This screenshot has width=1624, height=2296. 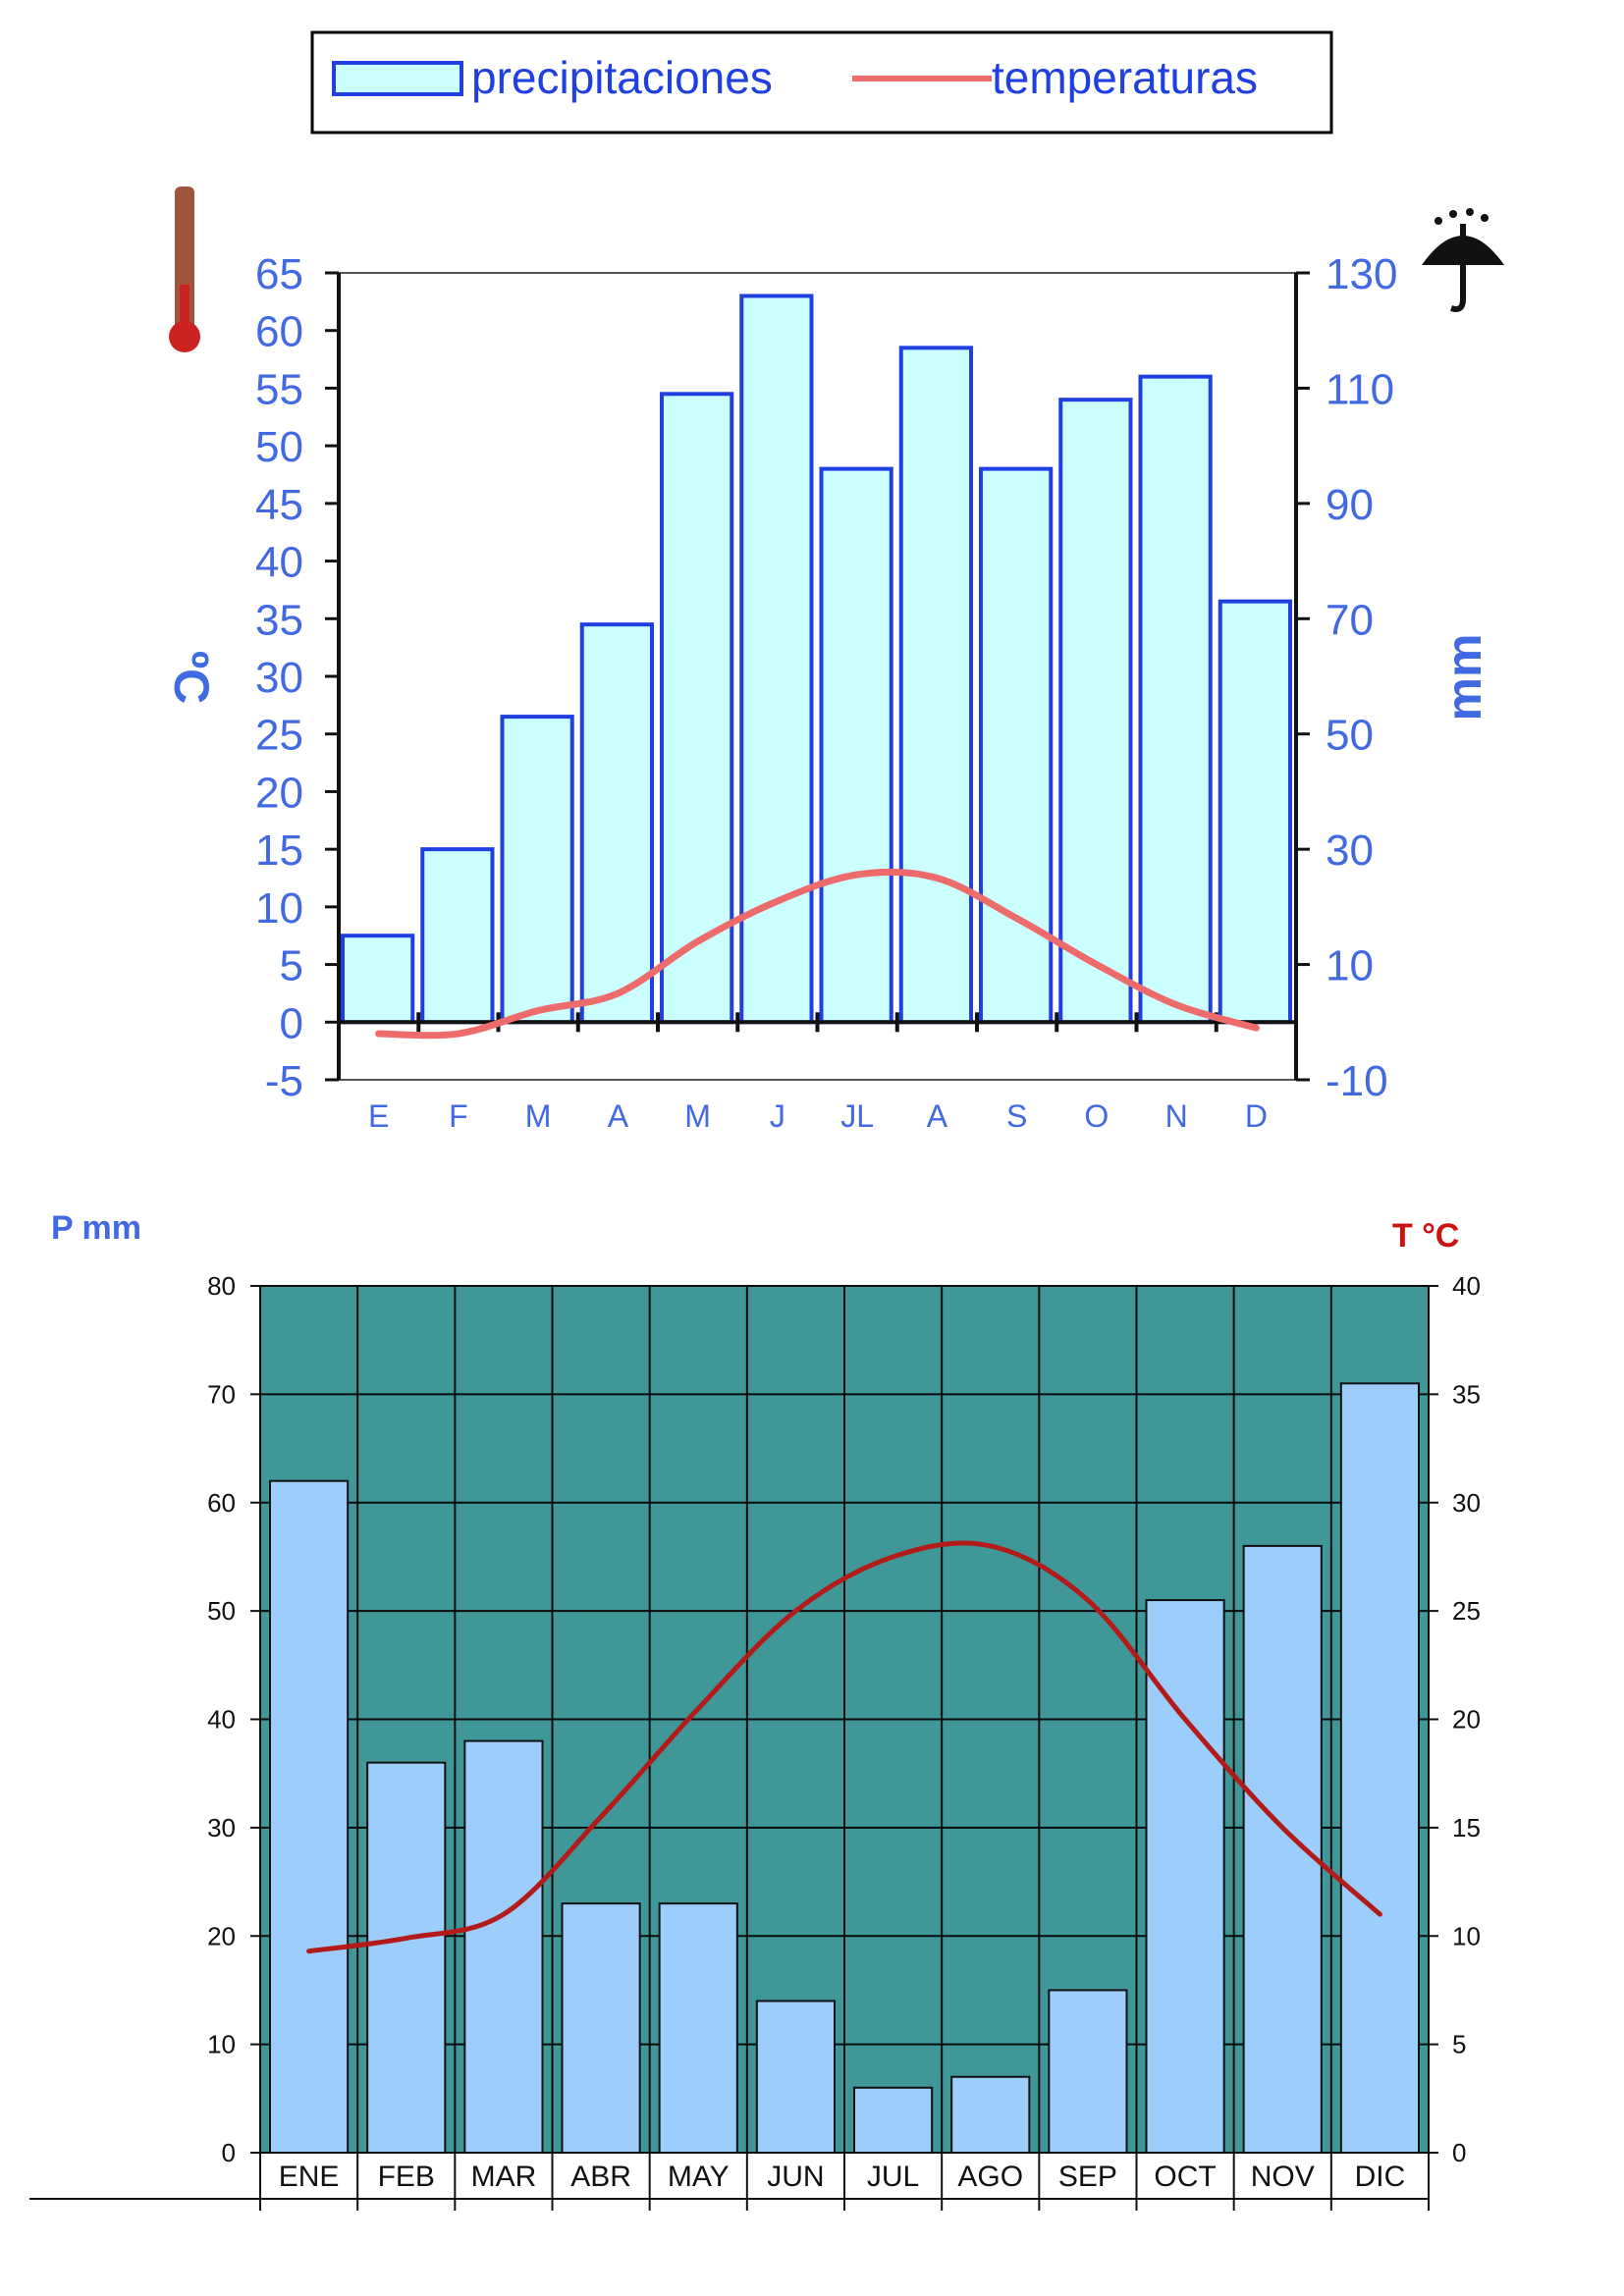 I want to click on right-tick-label: -10, so click(x=1357, y=1081).